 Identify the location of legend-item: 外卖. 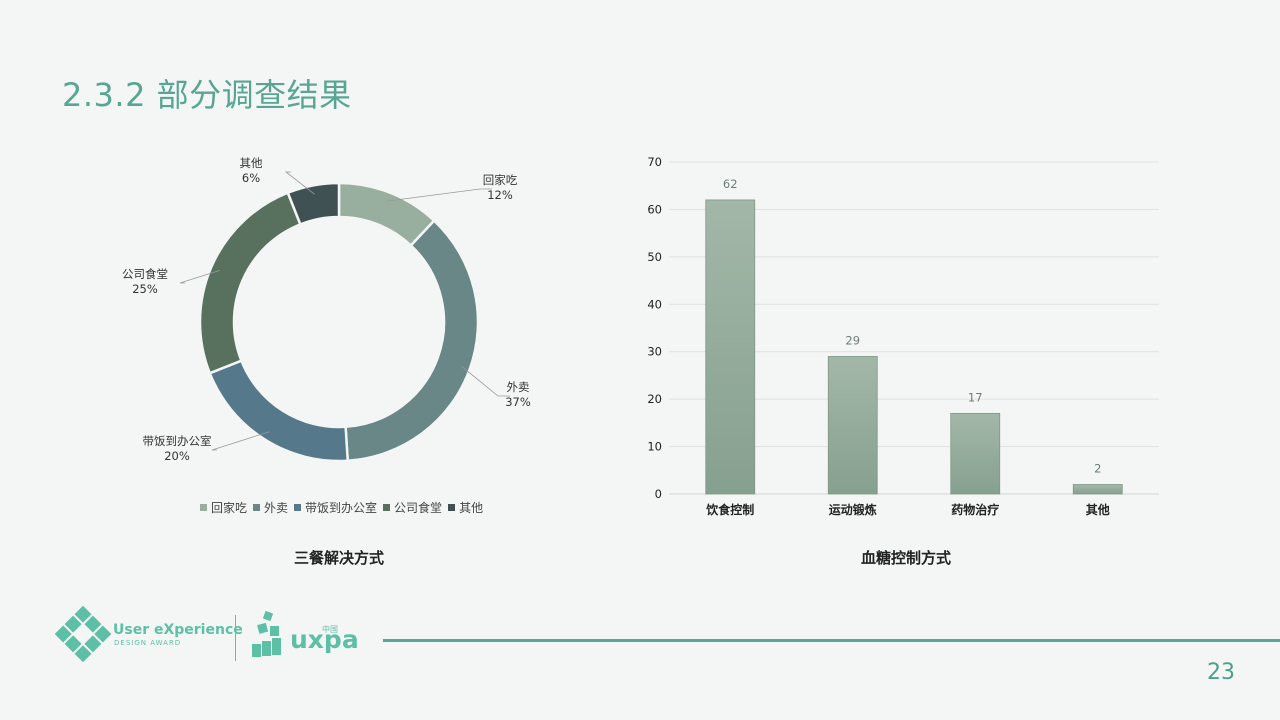
(270, 507).